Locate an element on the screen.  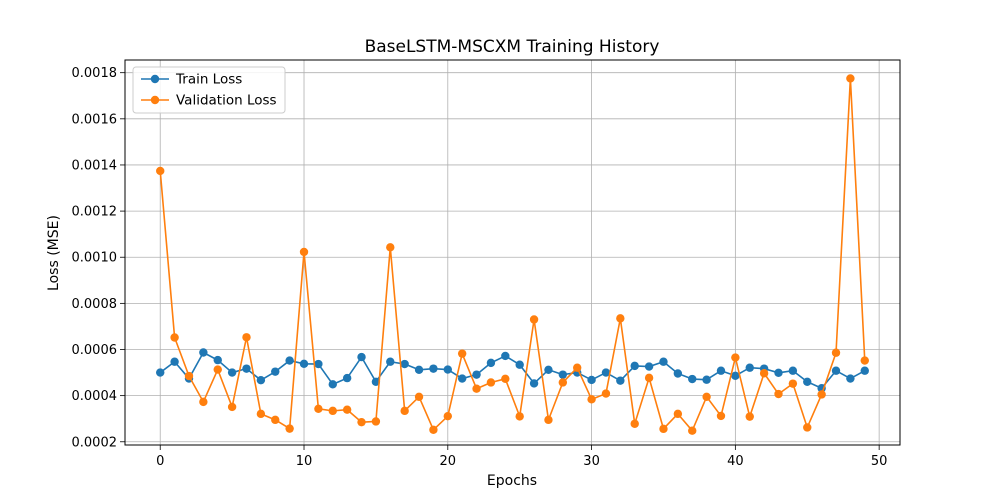
x-tick-label: 10 is located at coordinates (304, 461).